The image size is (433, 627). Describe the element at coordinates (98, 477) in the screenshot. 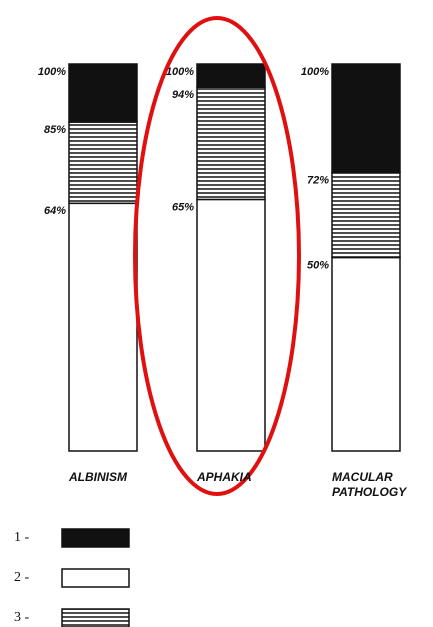

I see `category-label: ALBINISM` at that location.